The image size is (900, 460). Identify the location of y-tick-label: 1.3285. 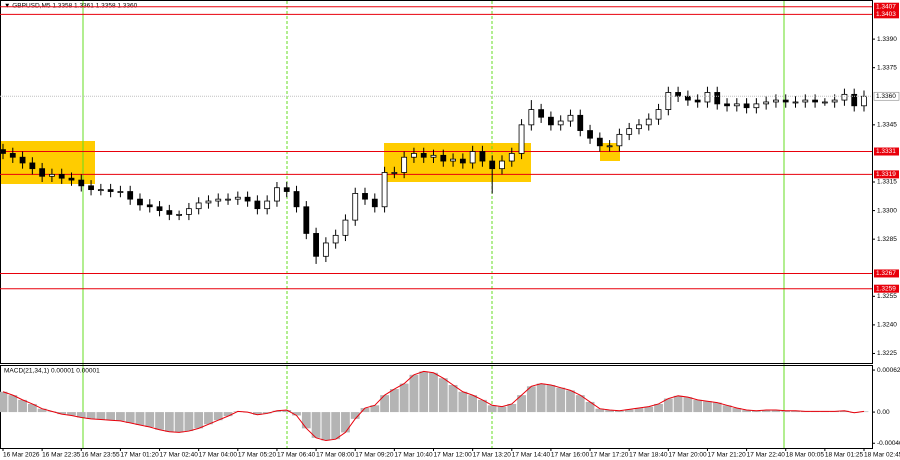
(887, 239).